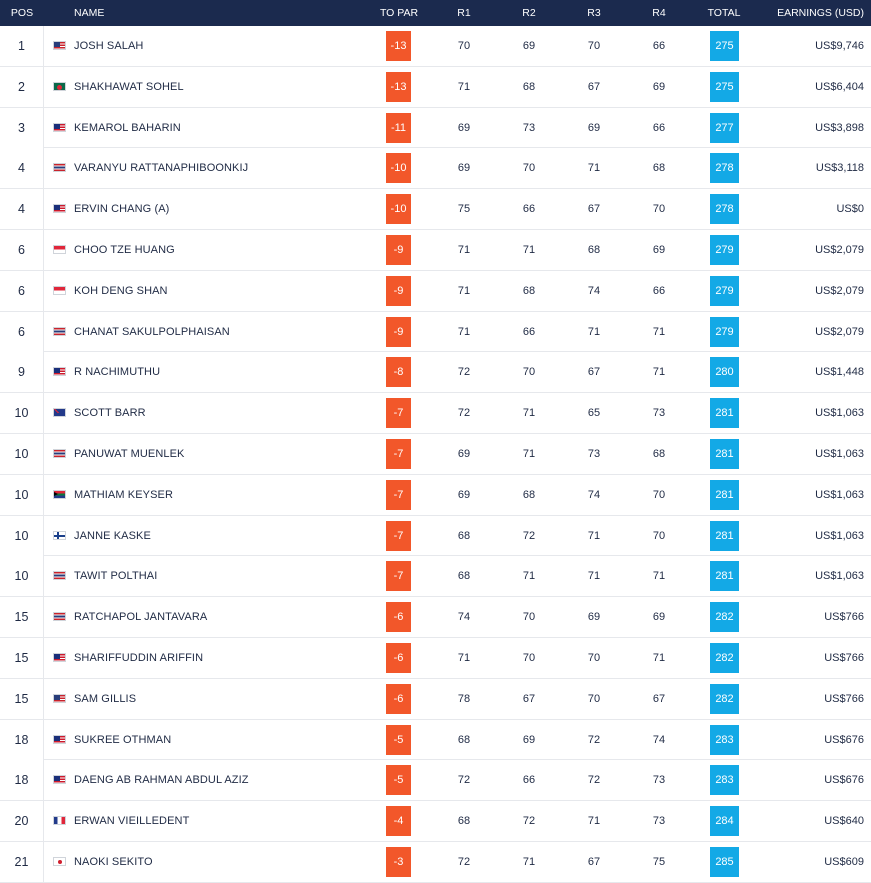 The width and height of the screenshot is (871, 883). What do you see at coordinates (59, 45) in the screenshot?
I see `us-flag-icon` at bounding box center [59, 45].